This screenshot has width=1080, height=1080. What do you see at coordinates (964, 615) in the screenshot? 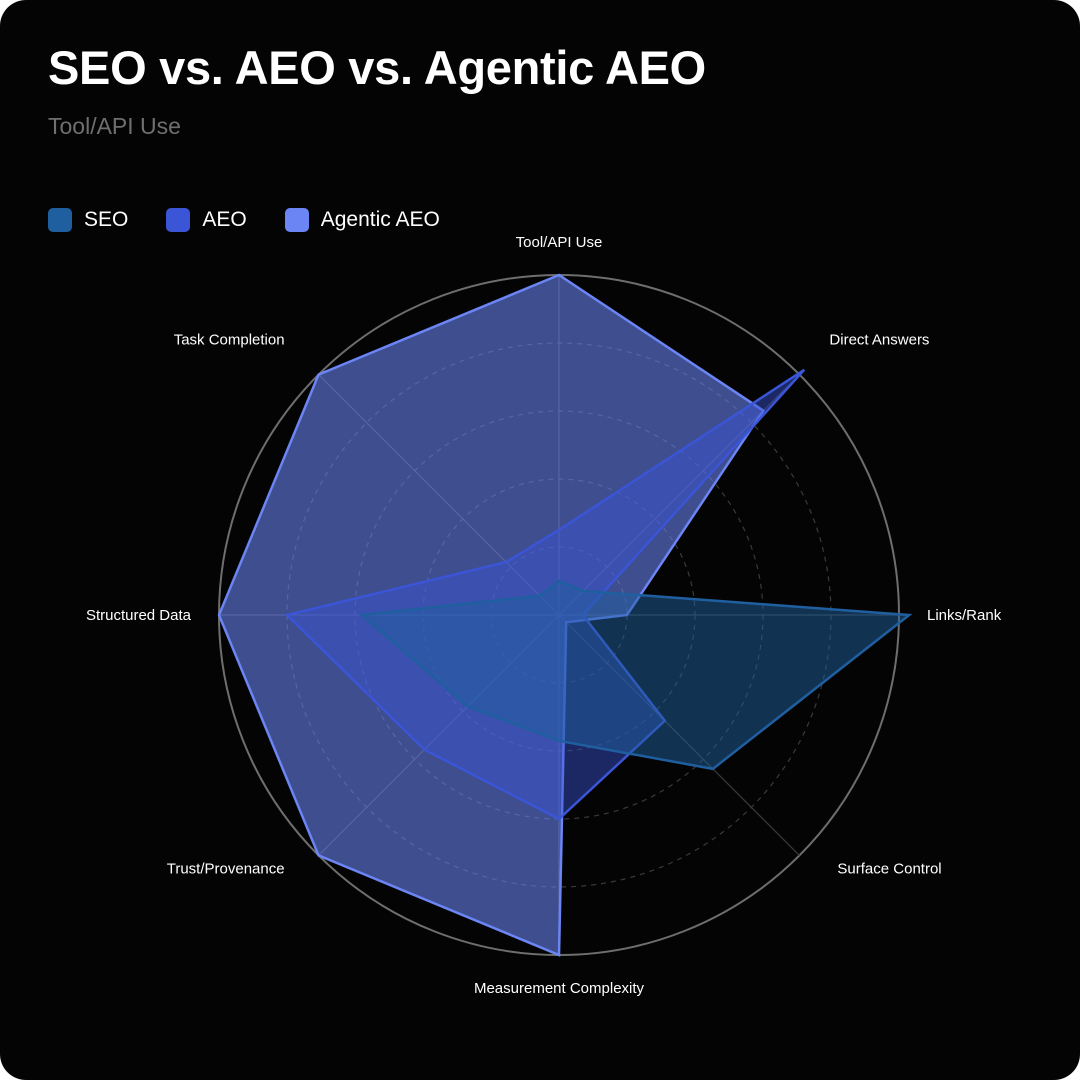
I see `axis-label-links-rank: Links/Rank` at bounding box center [964, 615].